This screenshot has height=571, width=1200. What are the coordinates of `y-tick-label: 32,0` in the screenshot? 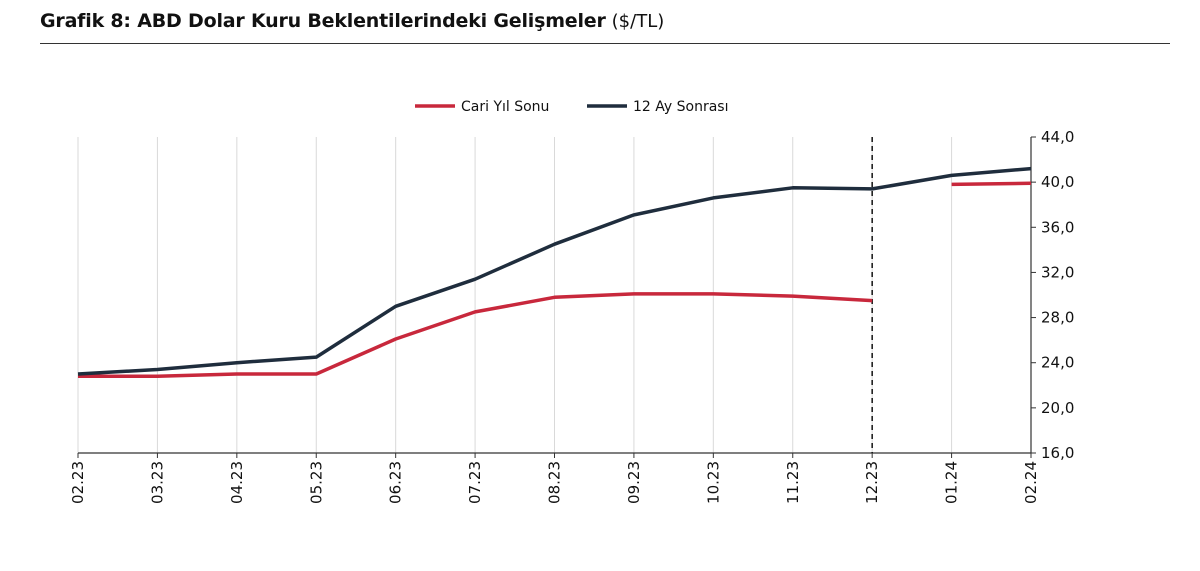 It's located at (1057, 272).